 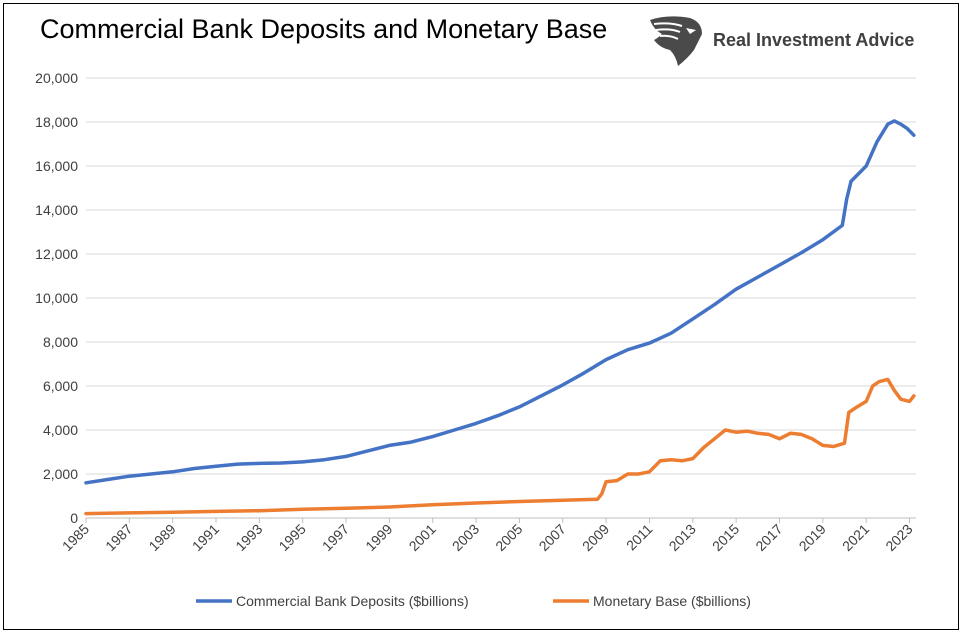 What do you see at coordinates (74, 518) in the screenshot?
I see `y-tick-label: 0` at bounding box center [74, 518].